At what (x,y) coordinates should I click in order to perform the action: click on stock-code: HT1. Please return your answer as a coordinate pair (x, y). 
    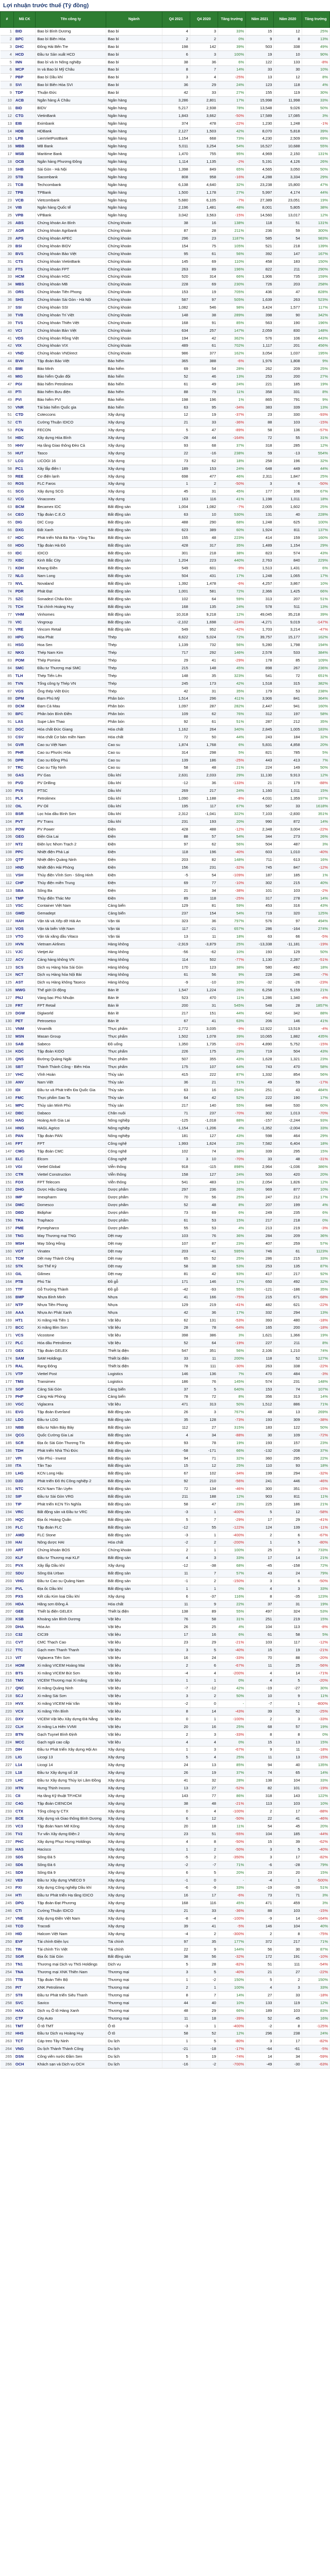
    Looking at the image, I should click on (24, 1320).